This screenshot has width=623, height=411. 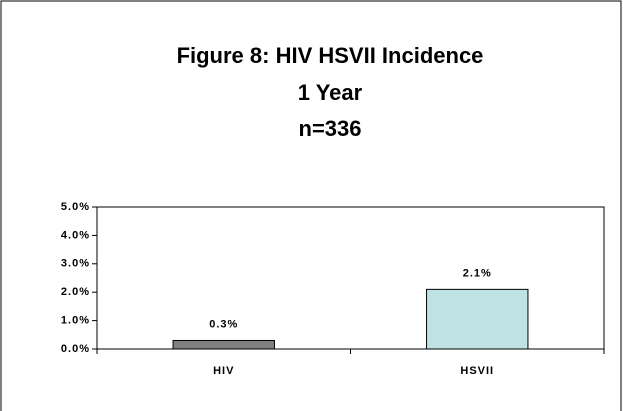 I want to click on y-tick-label: 2.0%, so click(x=75, y=292).